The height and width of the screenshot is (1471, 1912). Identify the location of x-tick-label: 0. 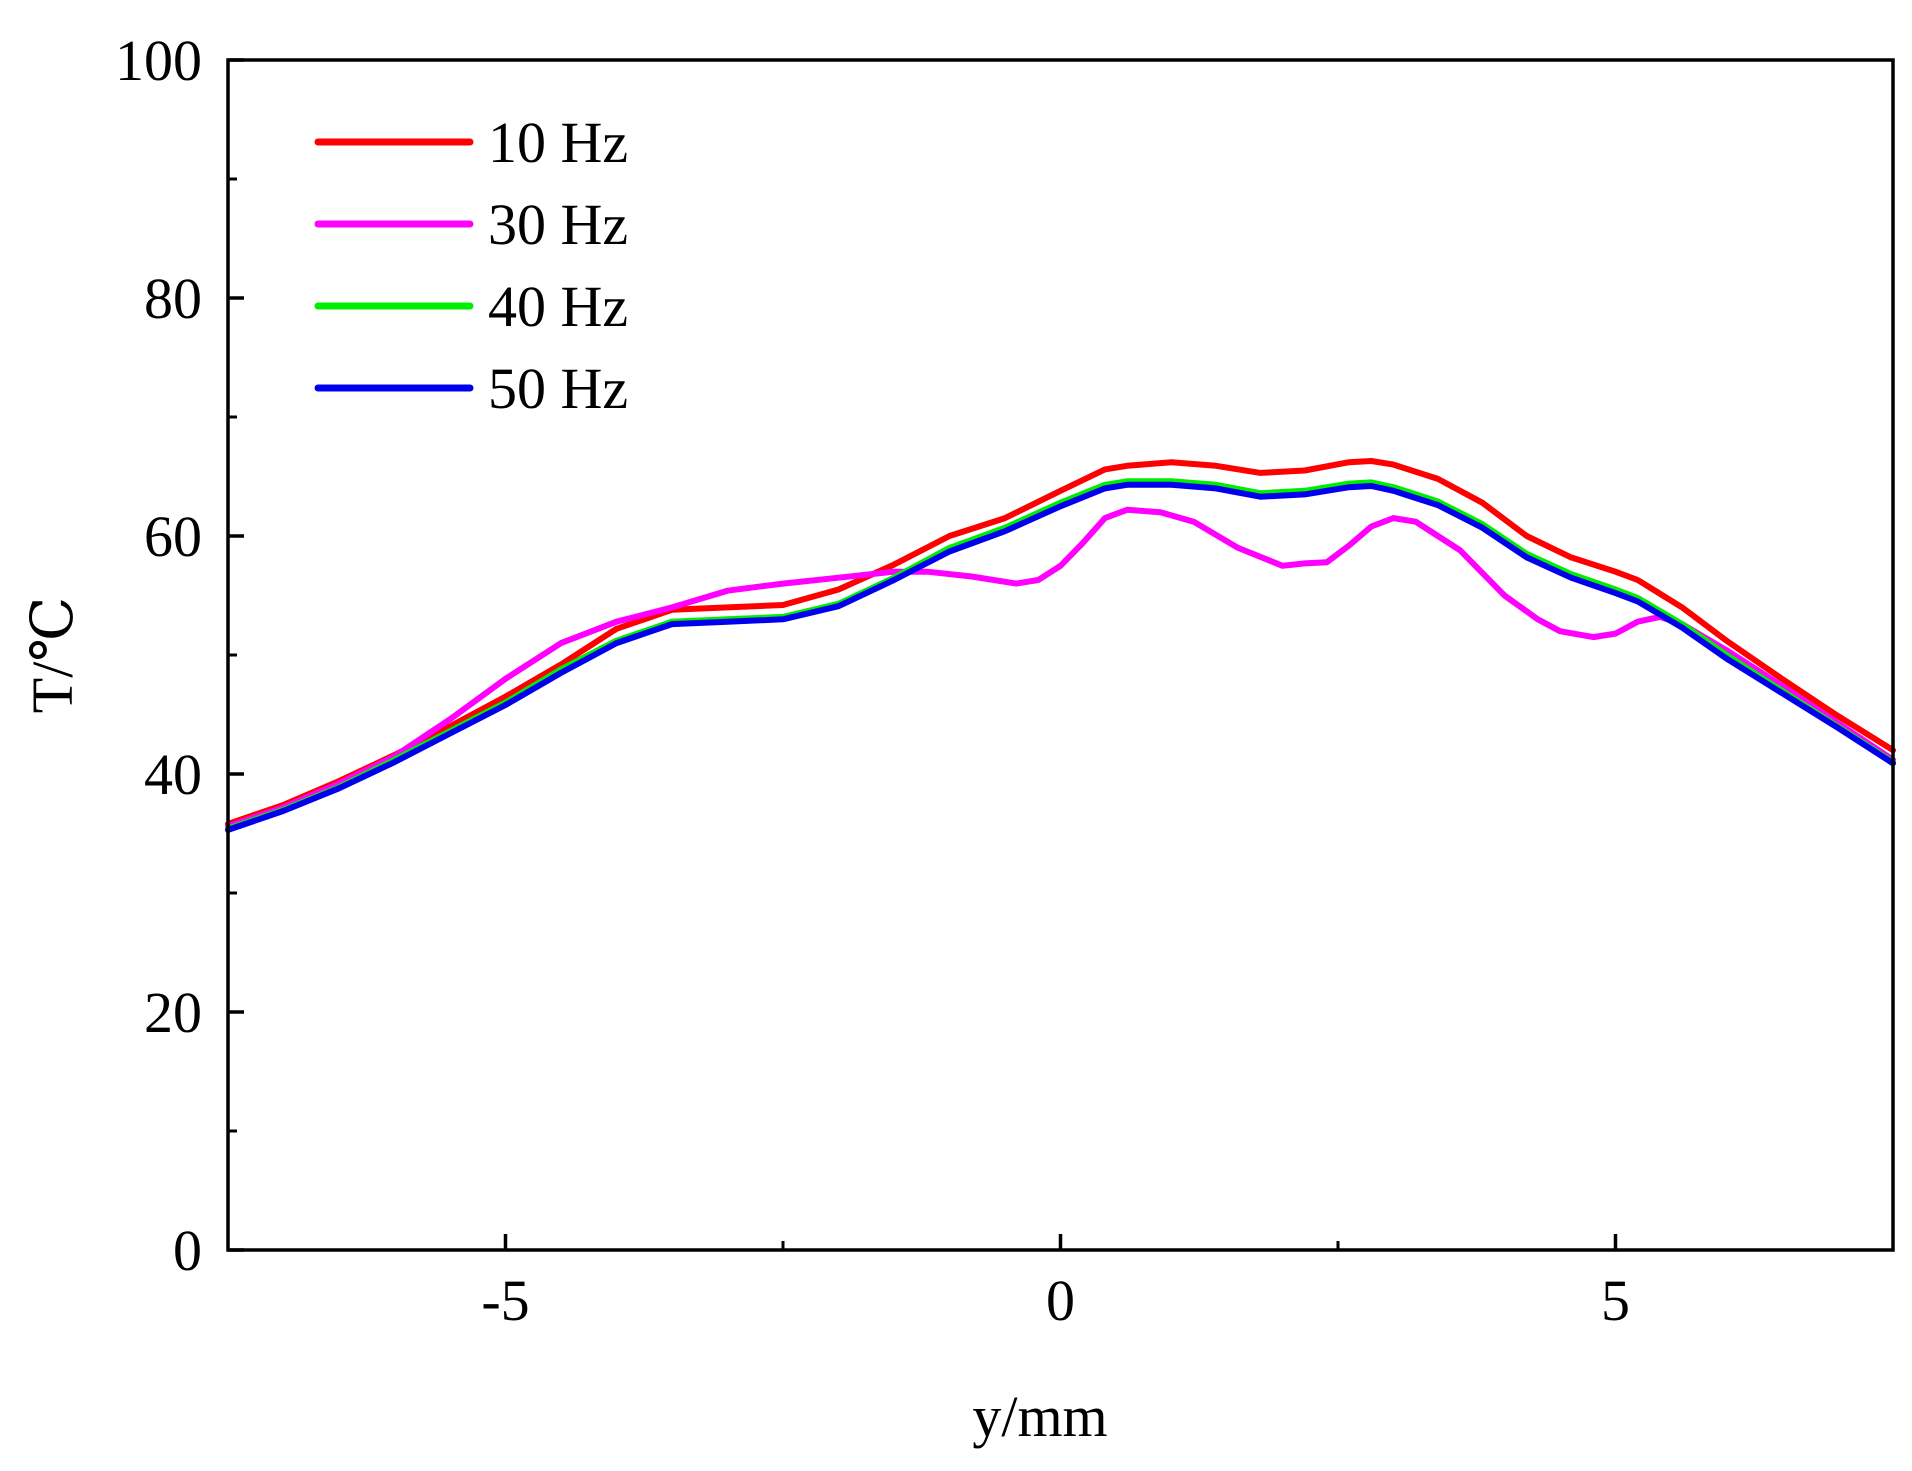
(1060, 1300).